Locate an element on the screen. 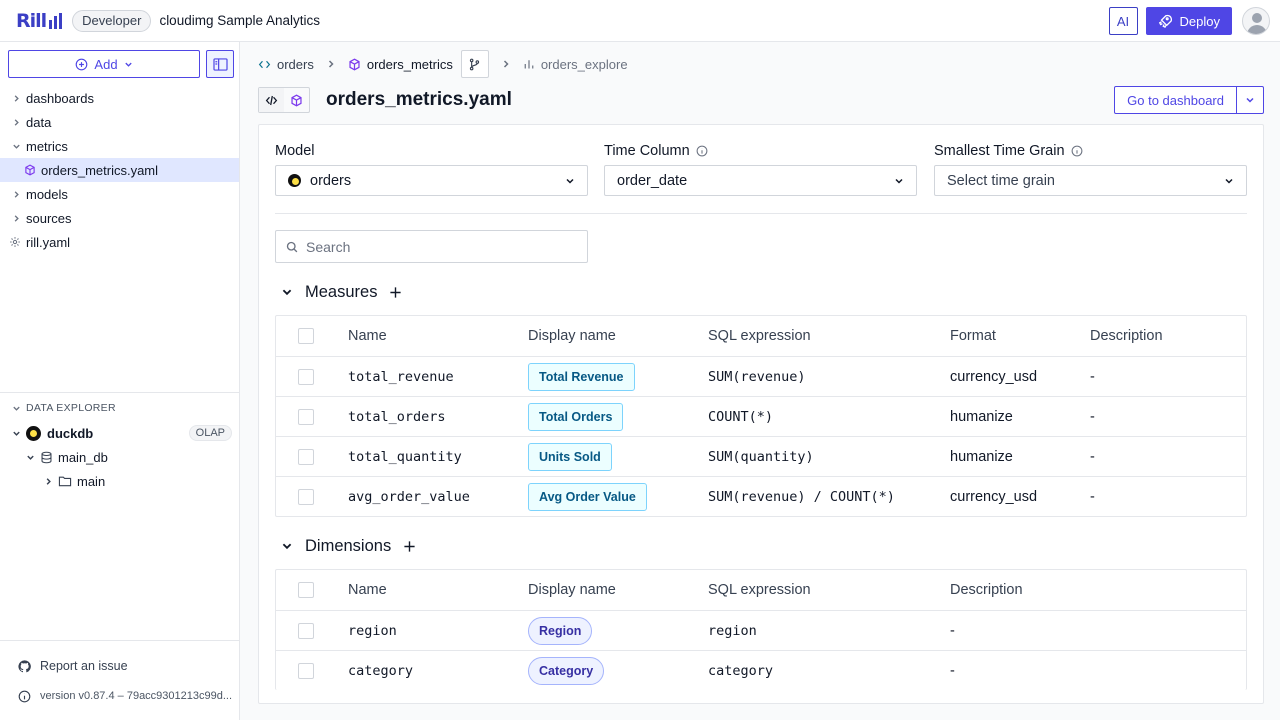 Image resolution: width=1280 pixels, height=720 pixels. data-explorer: DATA EXPLORER duckdb OLAP main_db main is located at coordinates (119, 442).